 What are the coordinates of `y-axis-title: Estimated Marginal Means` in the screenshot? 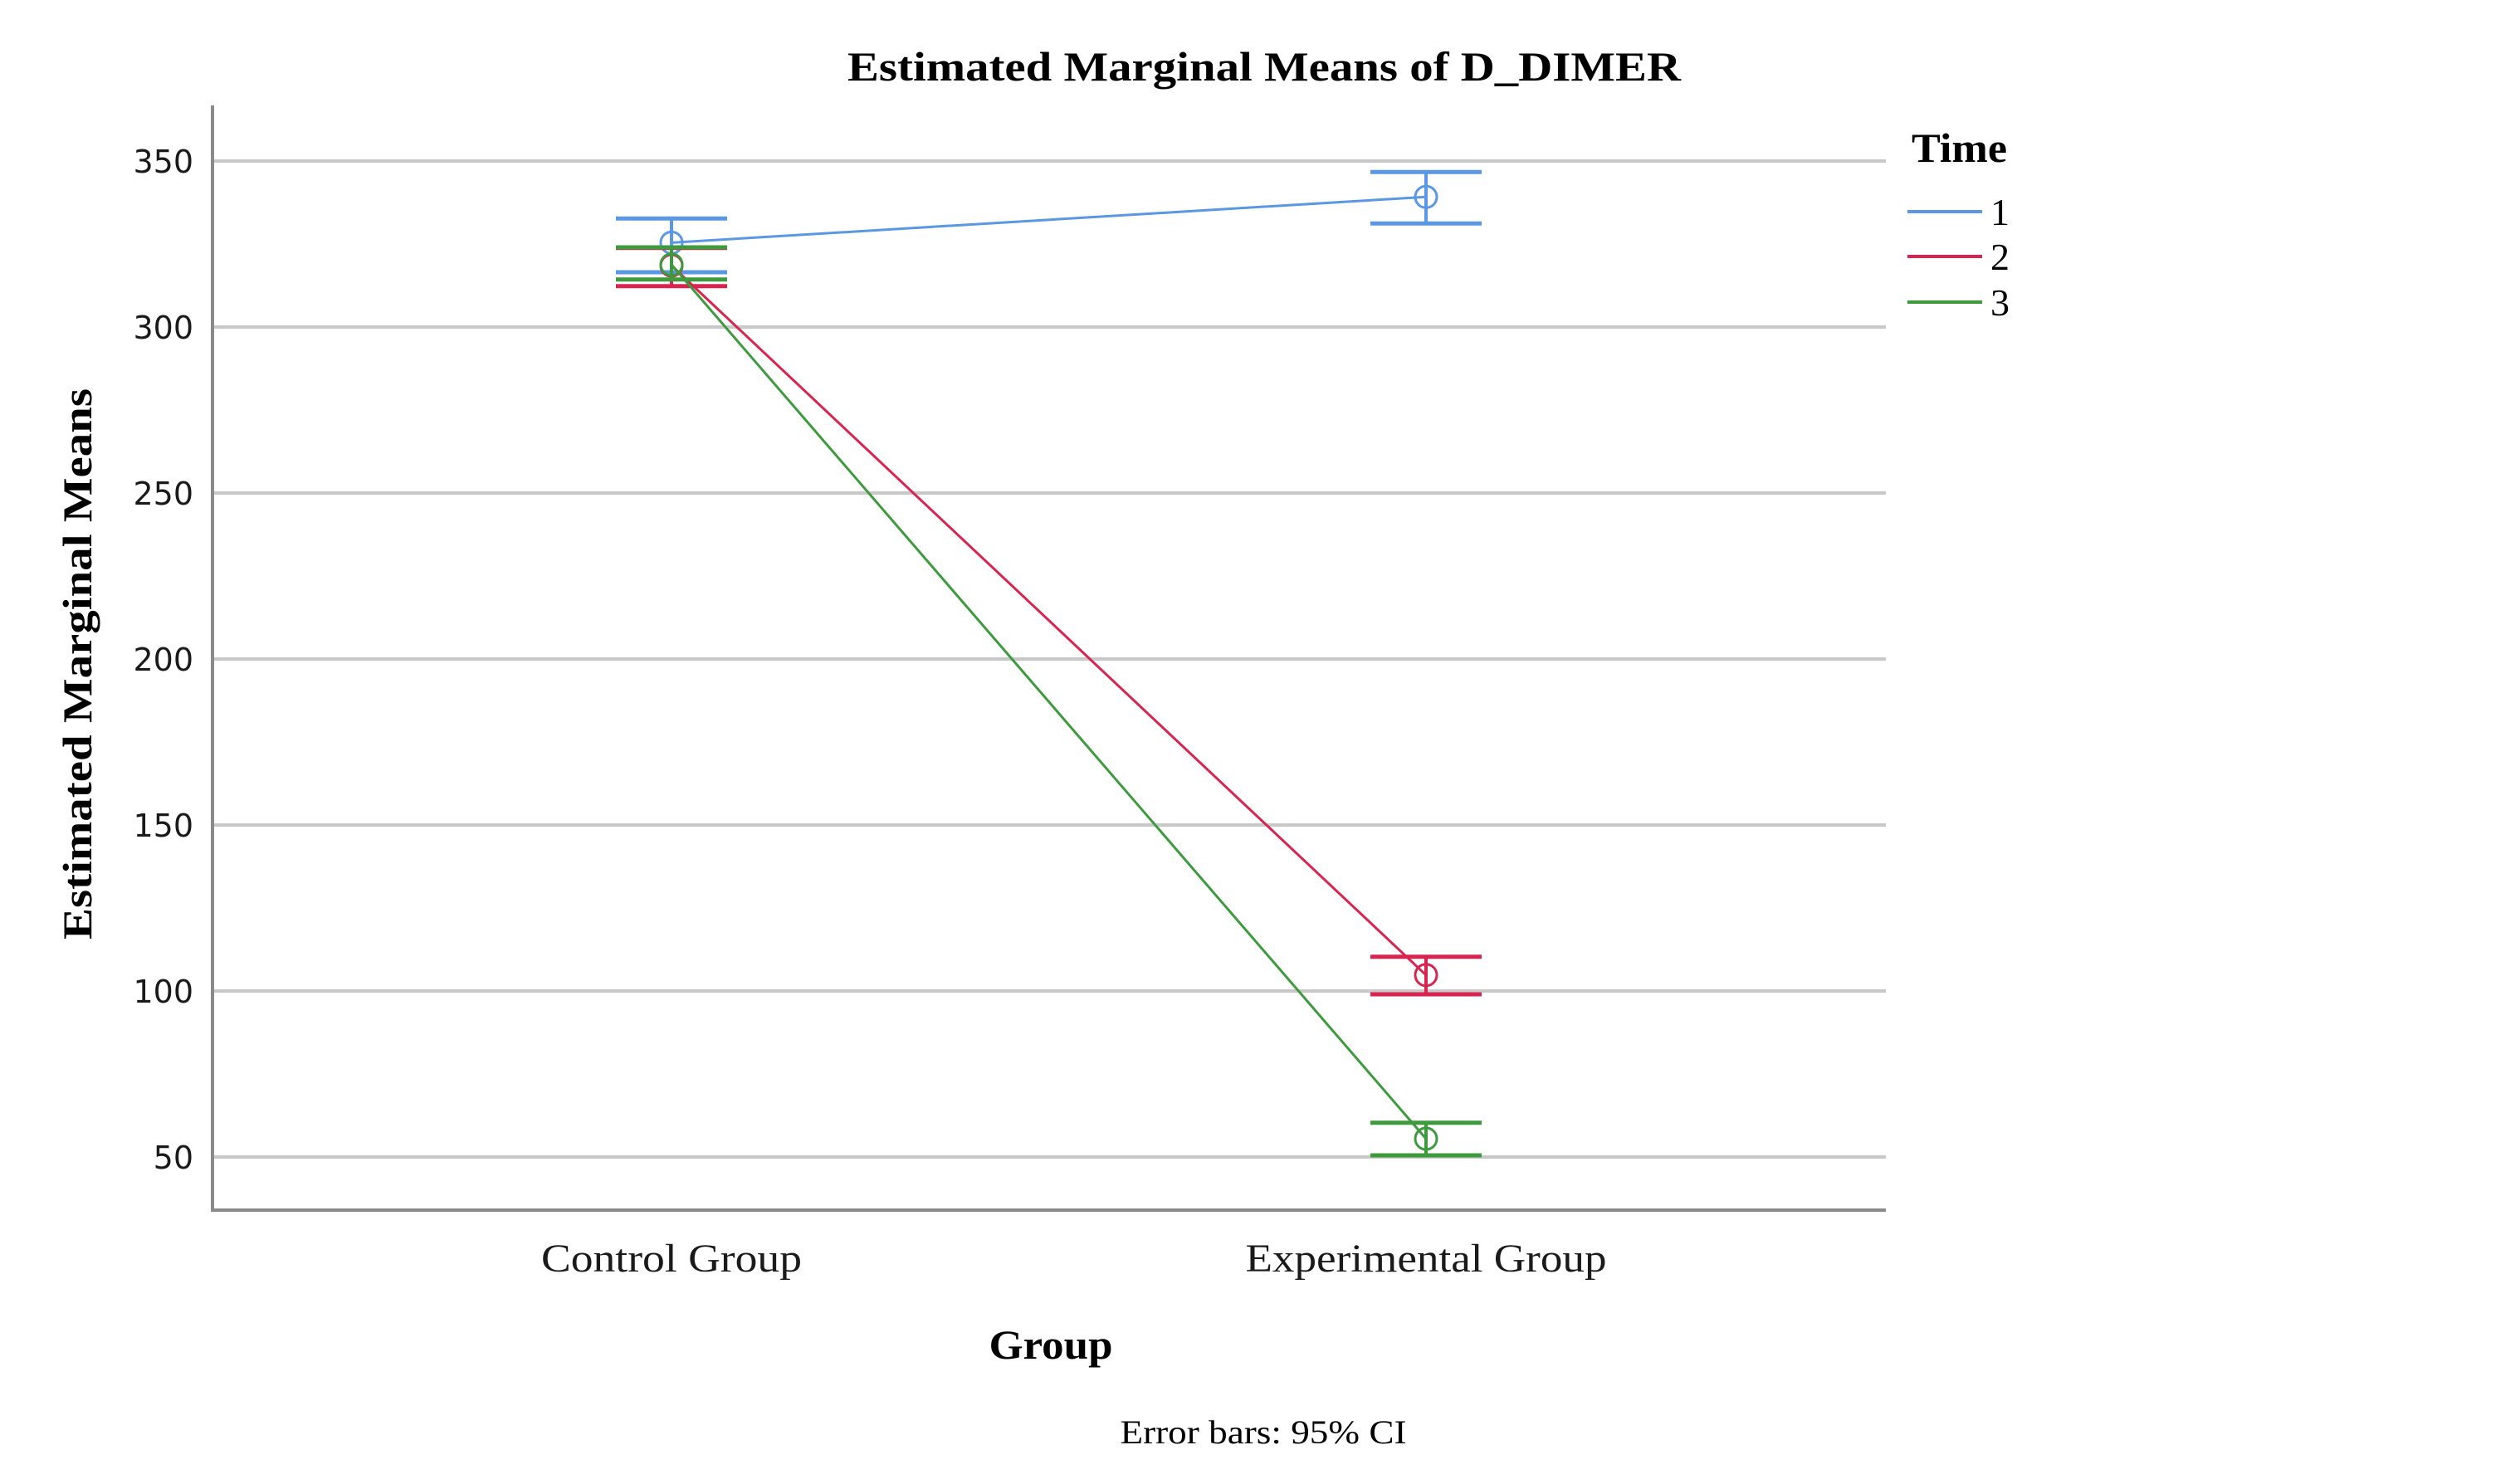 It's located at (77, 664).